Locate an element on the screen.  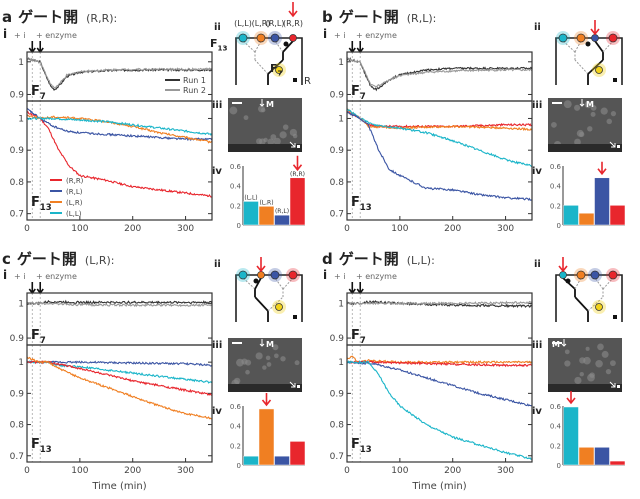
legend-run2: Run 2 is located at coordinates (194, 90).